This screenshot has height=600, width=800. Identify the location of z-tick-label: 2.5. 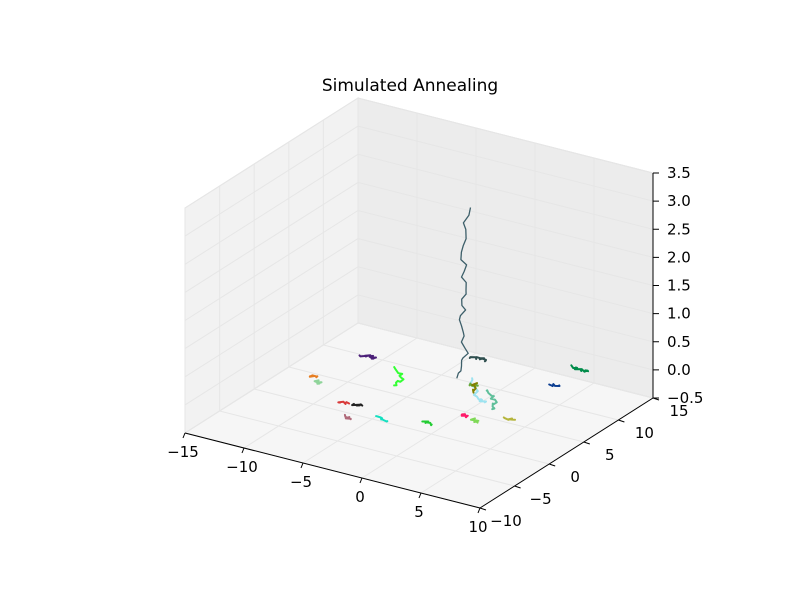
(679, 229).